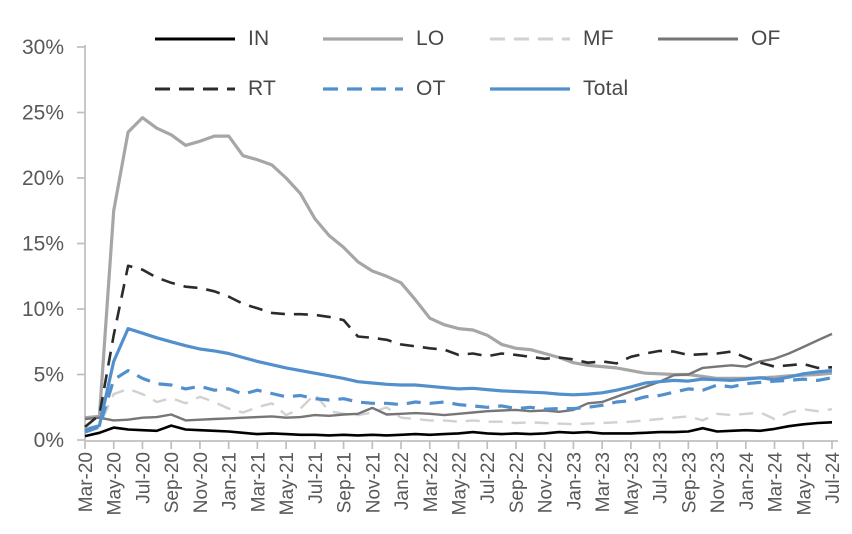 The image size is (852, 534). Describe the element at coordinates (43, 178) in the screenshot. I see `y-axis-label: 20%` at that location.